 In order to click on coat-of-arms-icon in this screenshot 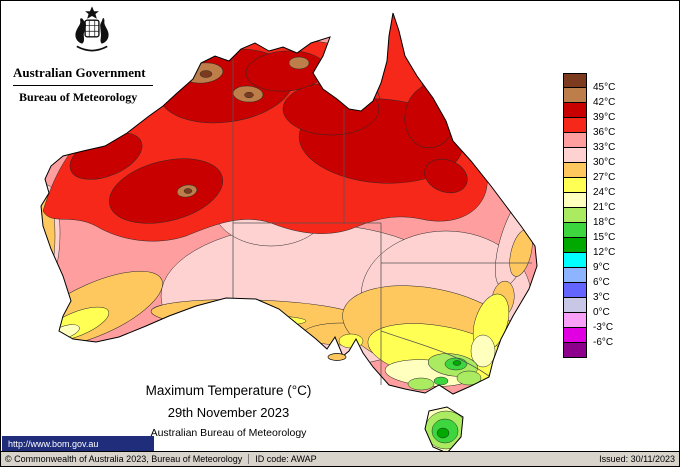, I will do `click(92, 29)`.